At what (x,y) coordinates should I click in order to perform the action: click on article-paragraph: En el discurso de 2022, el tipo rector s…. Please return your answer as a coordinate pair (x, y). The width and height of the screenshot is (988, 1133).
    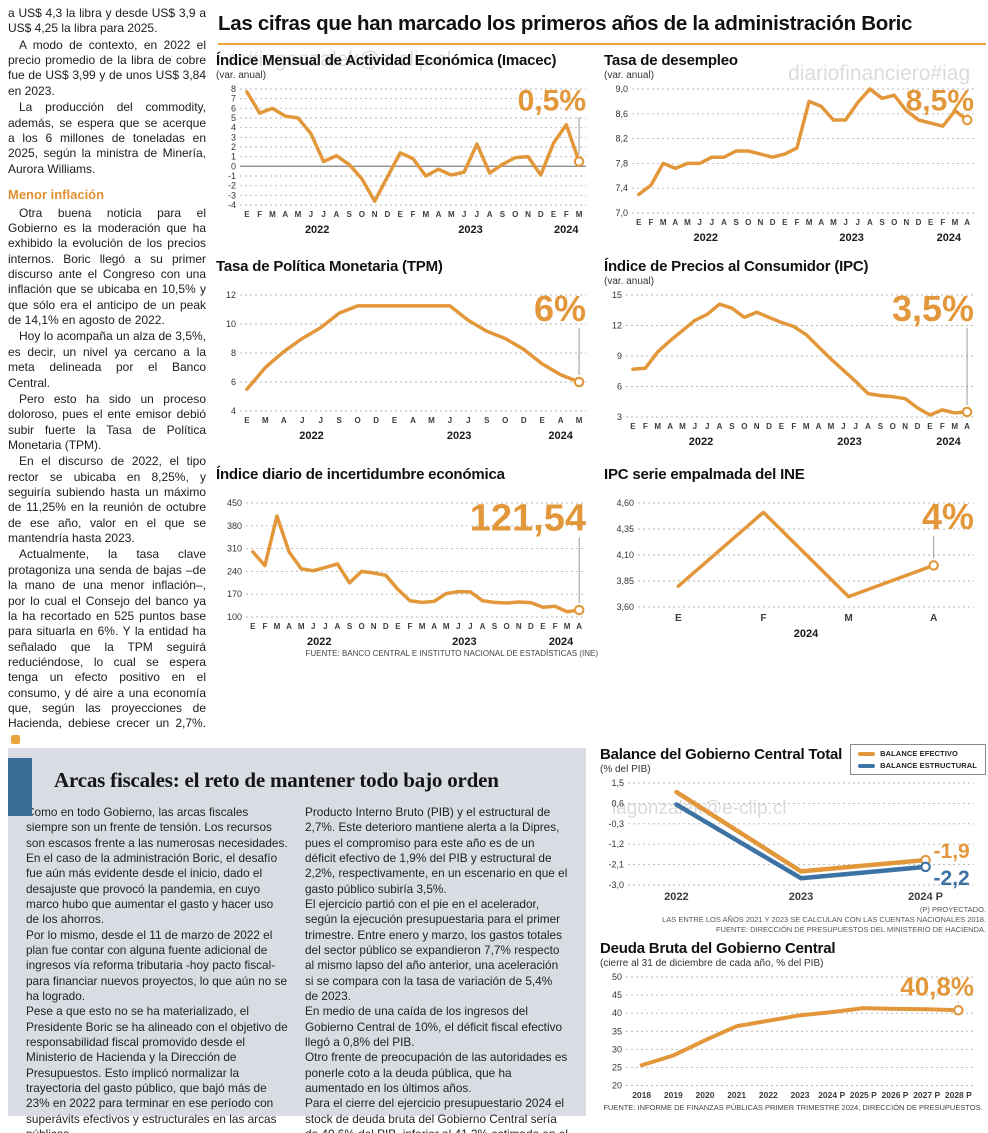
    Looking at the image, I should click on (107, 500).